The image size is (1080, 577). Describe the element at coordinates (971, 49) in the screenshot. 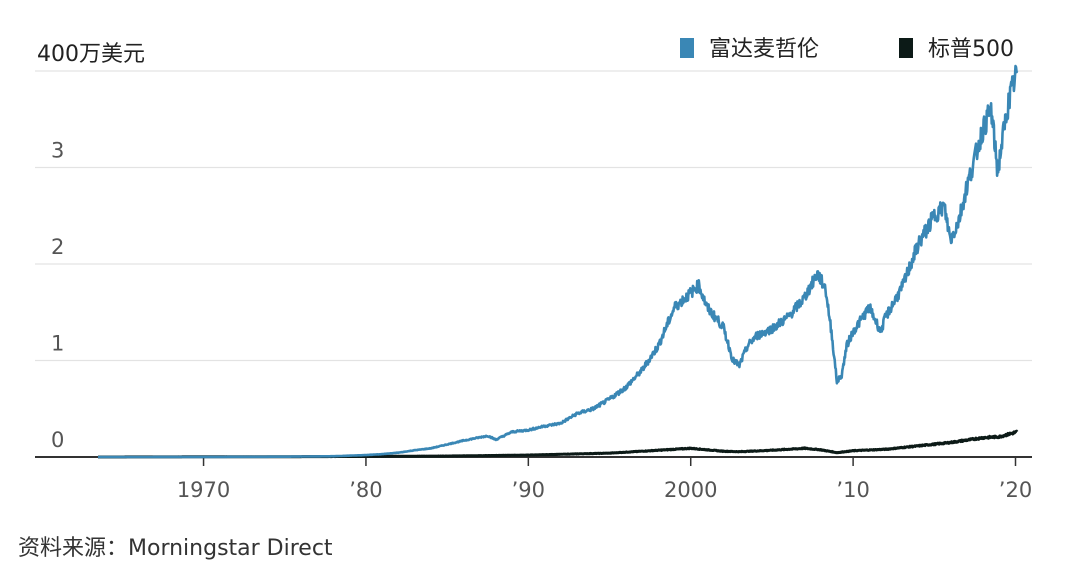

I see `legend-label: 标普500` at that location.